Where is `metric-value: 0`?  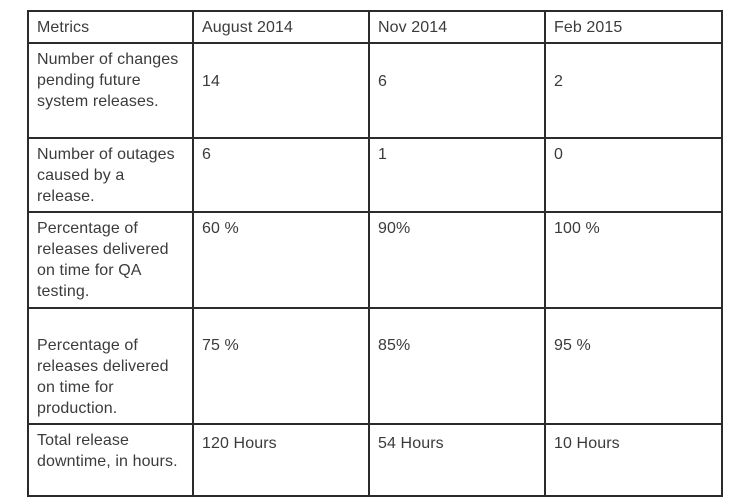
metric-value: 0 is located at coordinates (633, 175).